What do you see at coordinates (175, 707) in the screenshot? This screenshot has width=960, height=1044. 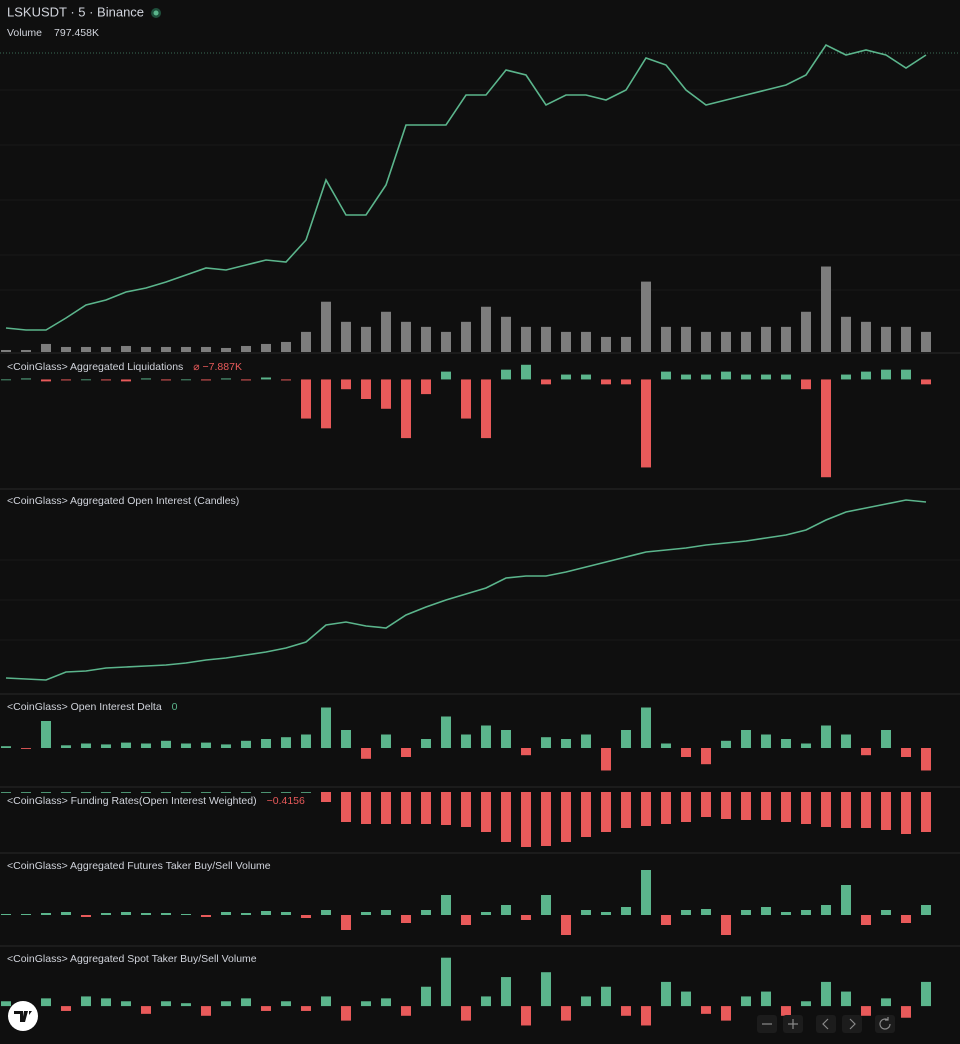 I see `legend-value: 0` at bounding box center [175, 707].